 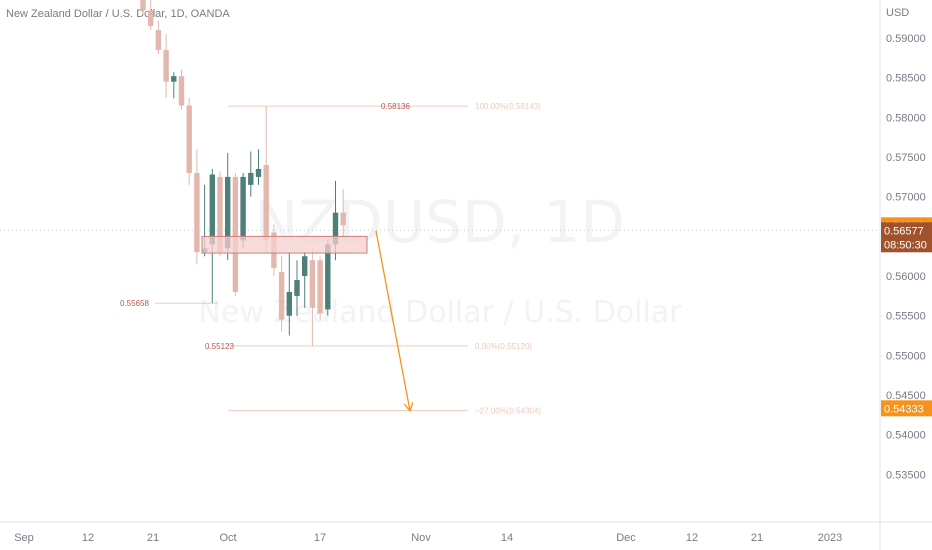 I want to click on price-tick-label: 0.59000, so click(x=906, y=39).